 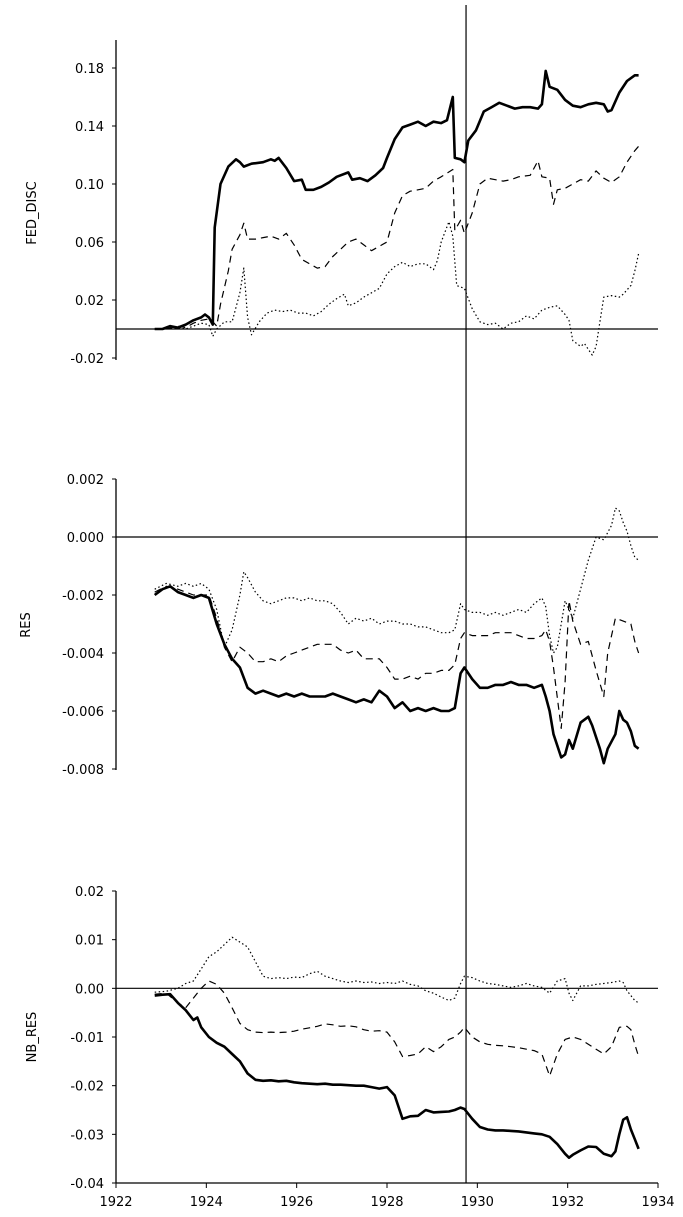 What do you see at coordinates (87, 1184) in the screenshot?
I see `y-tick-label: -0.04` at bounding box center [87, 1184].